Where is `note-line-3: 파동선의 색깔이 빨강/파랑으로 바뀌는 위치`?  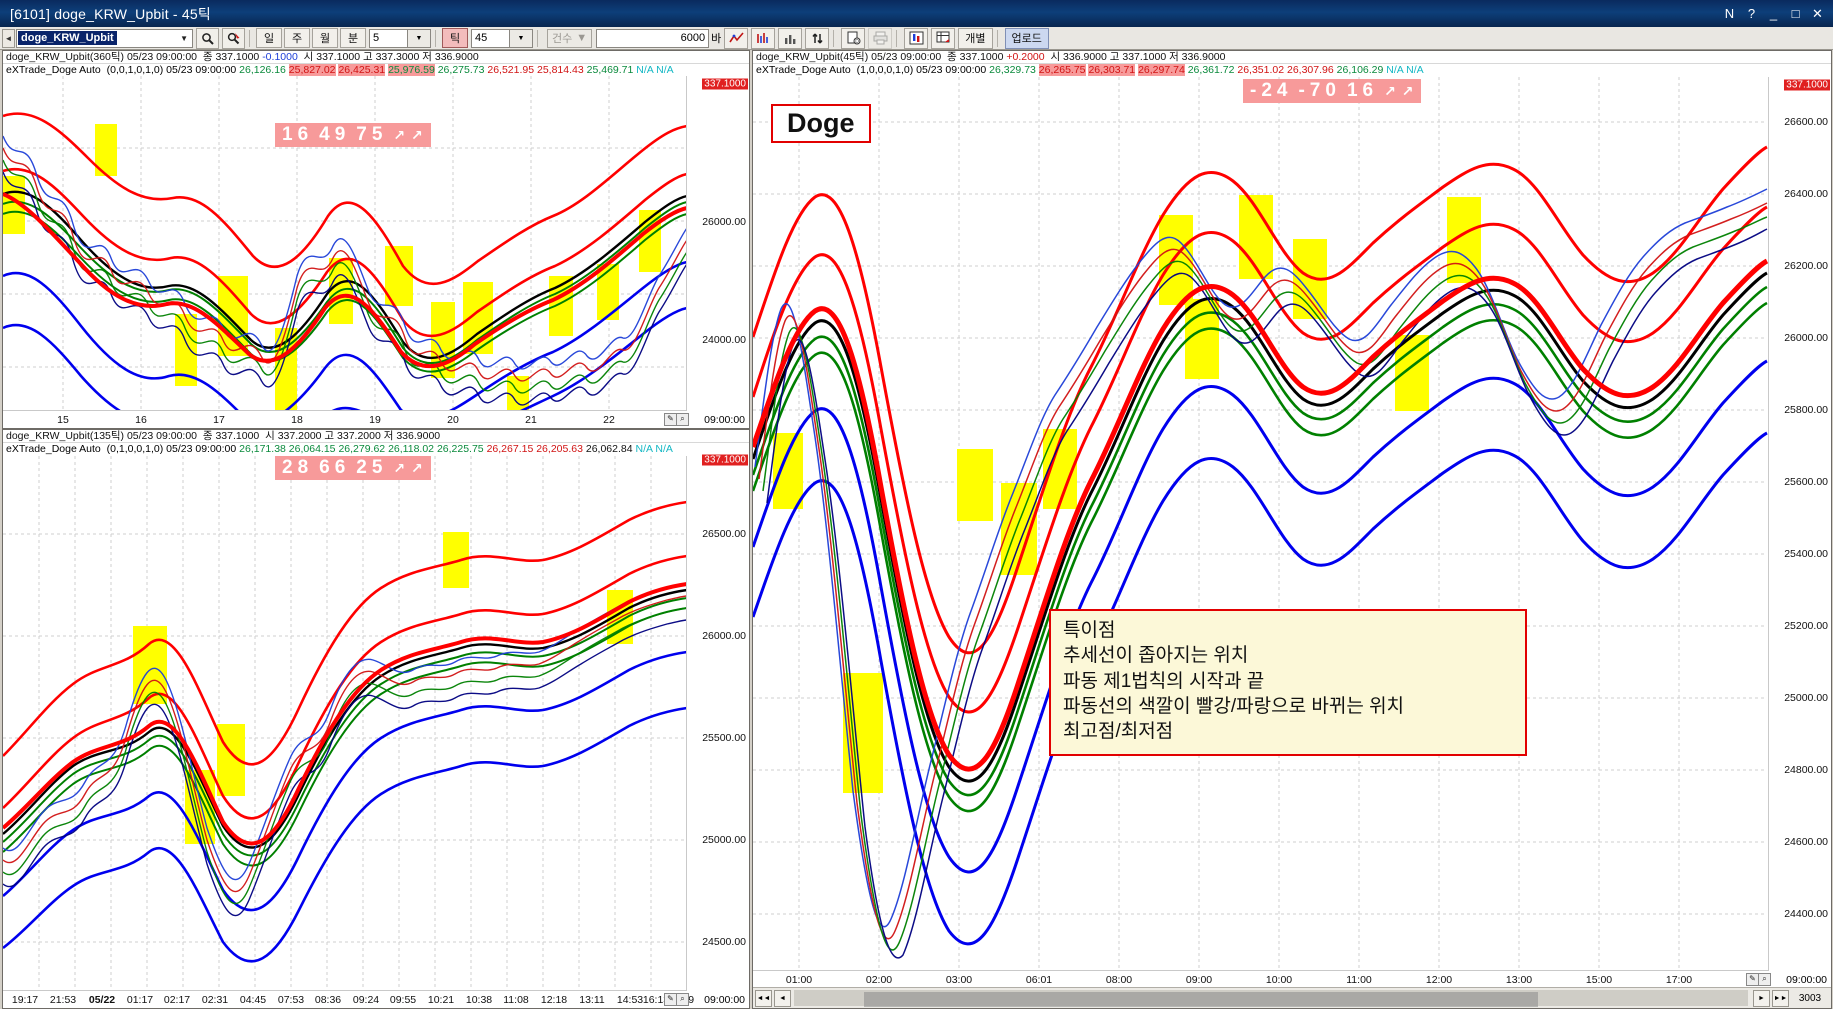
note-line-3: 파동선의 색깔이 빨강/파랑으로 바뀌는 위치 is located at coordinates (1234, 706).